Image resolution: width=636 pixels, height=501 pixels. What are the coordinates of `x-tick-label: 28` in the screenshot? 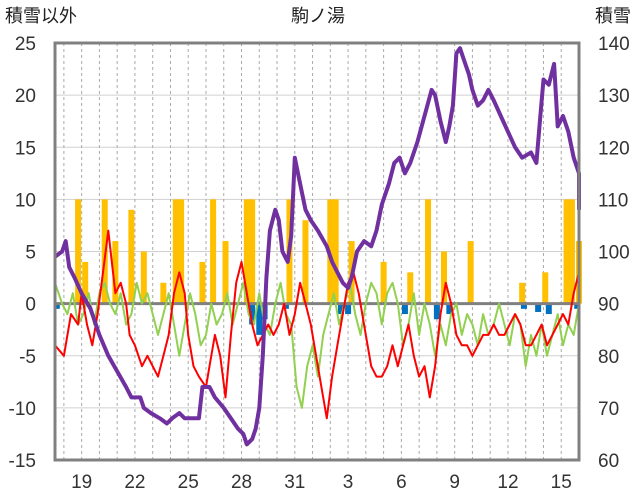 It's located at (241, 482).